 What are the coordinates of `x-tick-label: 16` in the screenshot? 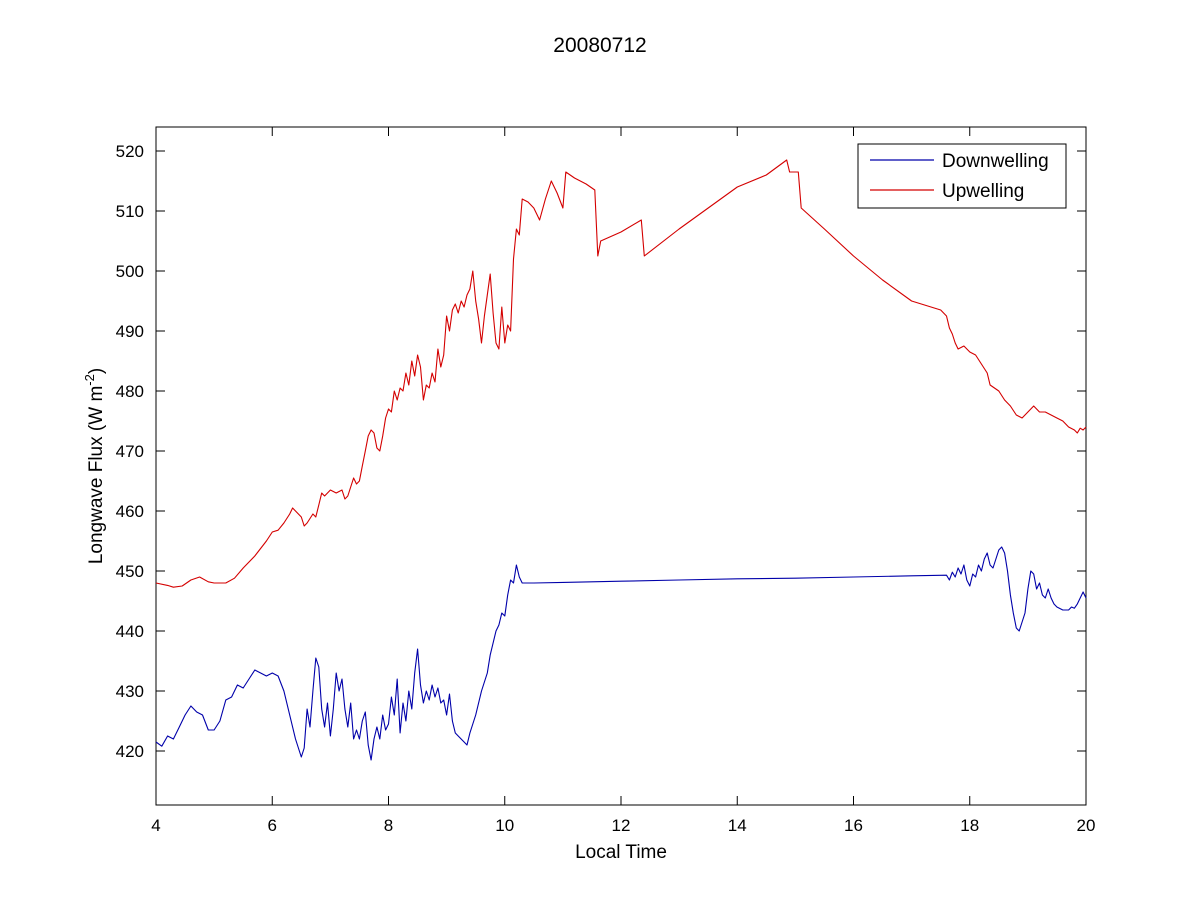 It's located at (853, 825).